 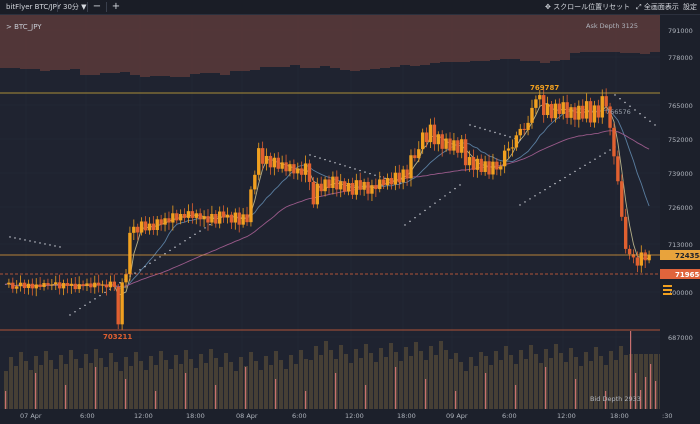 I want to click on timeframe-select: 30分 ▼, so click(x=75, y=7).